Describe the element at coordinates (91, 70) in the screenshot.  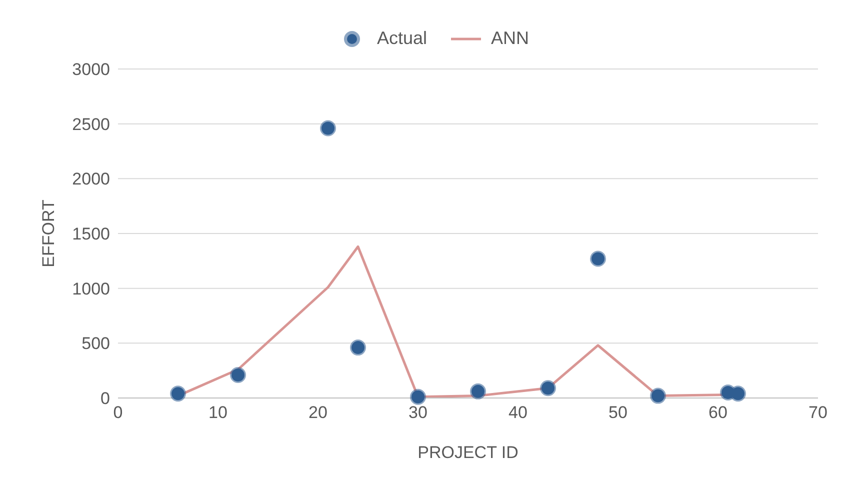
I see `y-tick-label: 3000` at that location.